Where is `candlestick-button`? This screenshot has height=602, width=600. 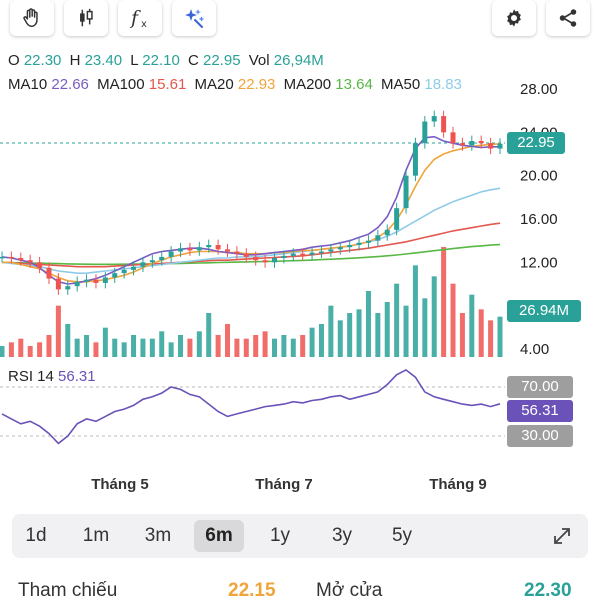 candlestick-button is located at coordinates (86, 18).